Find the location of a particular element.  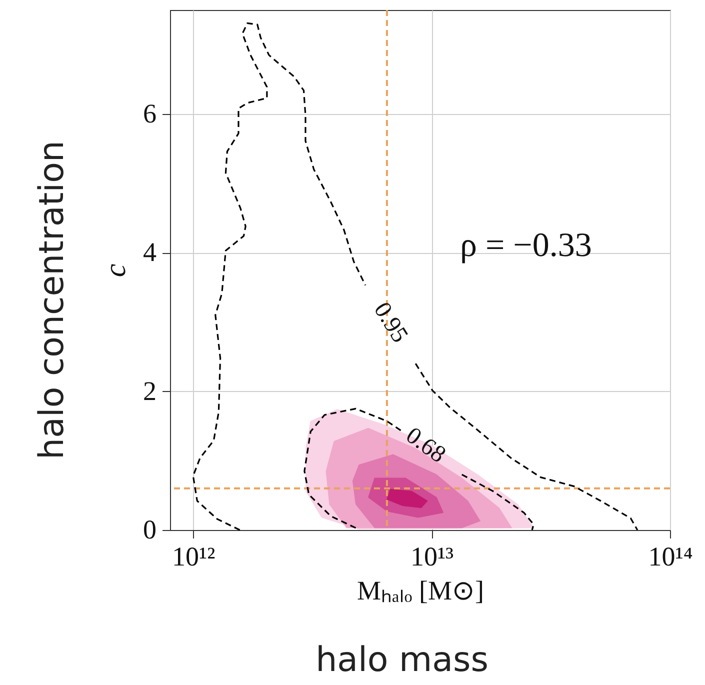

annotation: 0.95 is located at coordinates (390, 323).